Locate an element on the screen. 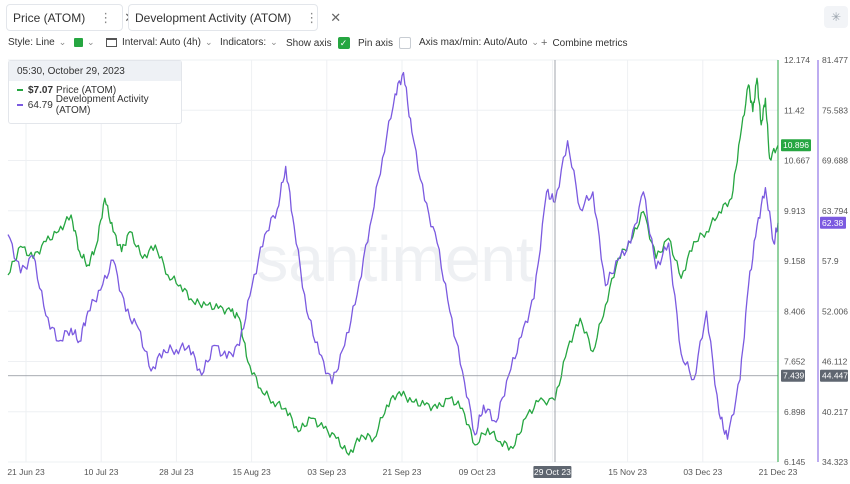 The width and height of the screenshot is (850, 484). price-tick-label: 6.898 is located at coordinates (795, 412).